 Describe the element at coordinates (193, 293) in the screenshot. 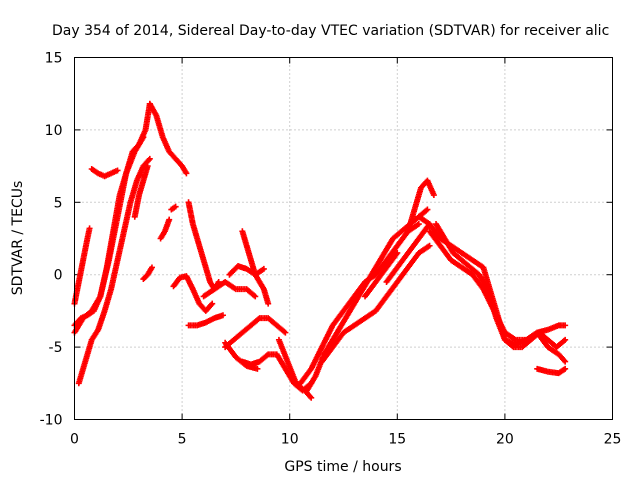

I see `series-t12` at that location.